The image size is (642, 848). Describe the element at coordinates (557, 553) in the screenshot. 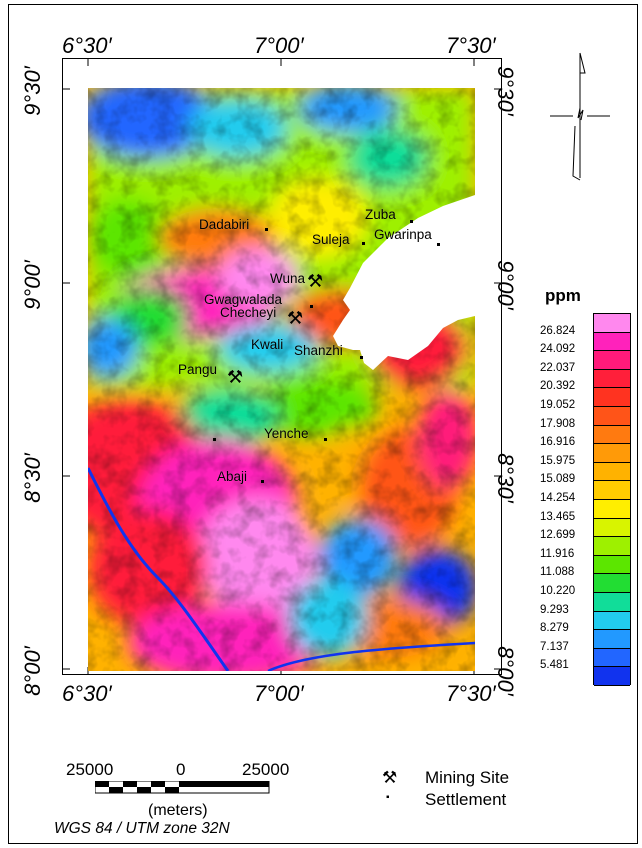

I see `legend-value-label: 11.916` at that location.